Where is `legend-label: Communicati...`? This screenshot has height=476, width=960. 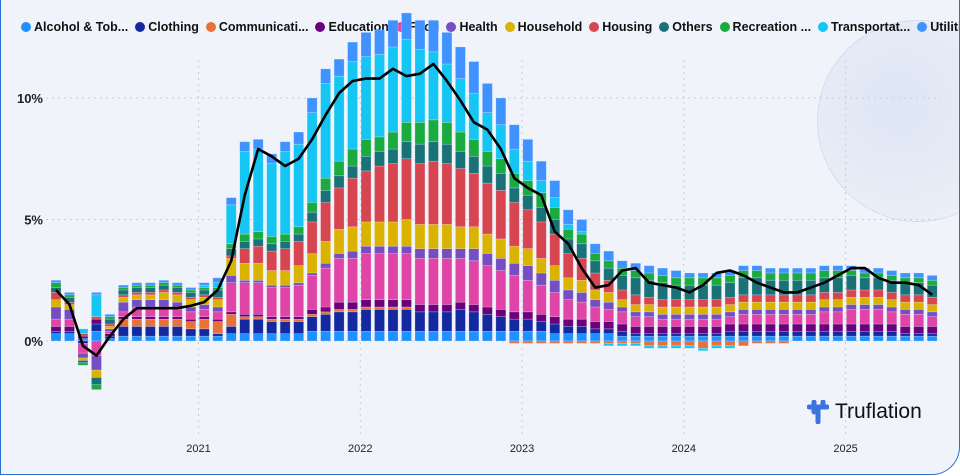 legend-label: Communicati... is located at coordinates (263, 27).